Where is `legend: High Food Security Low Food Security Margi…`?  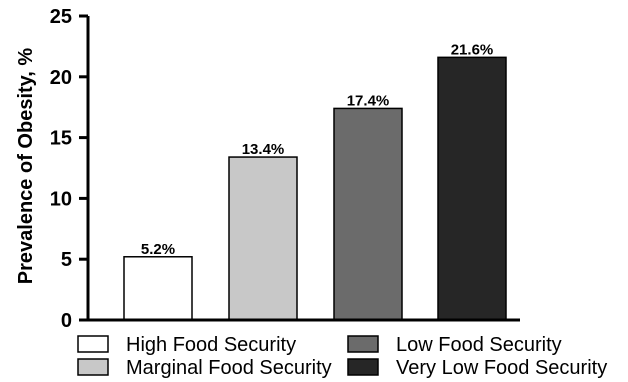 legend: High Food Security Low Food Security Margi… is located at coordinates (342, 356).